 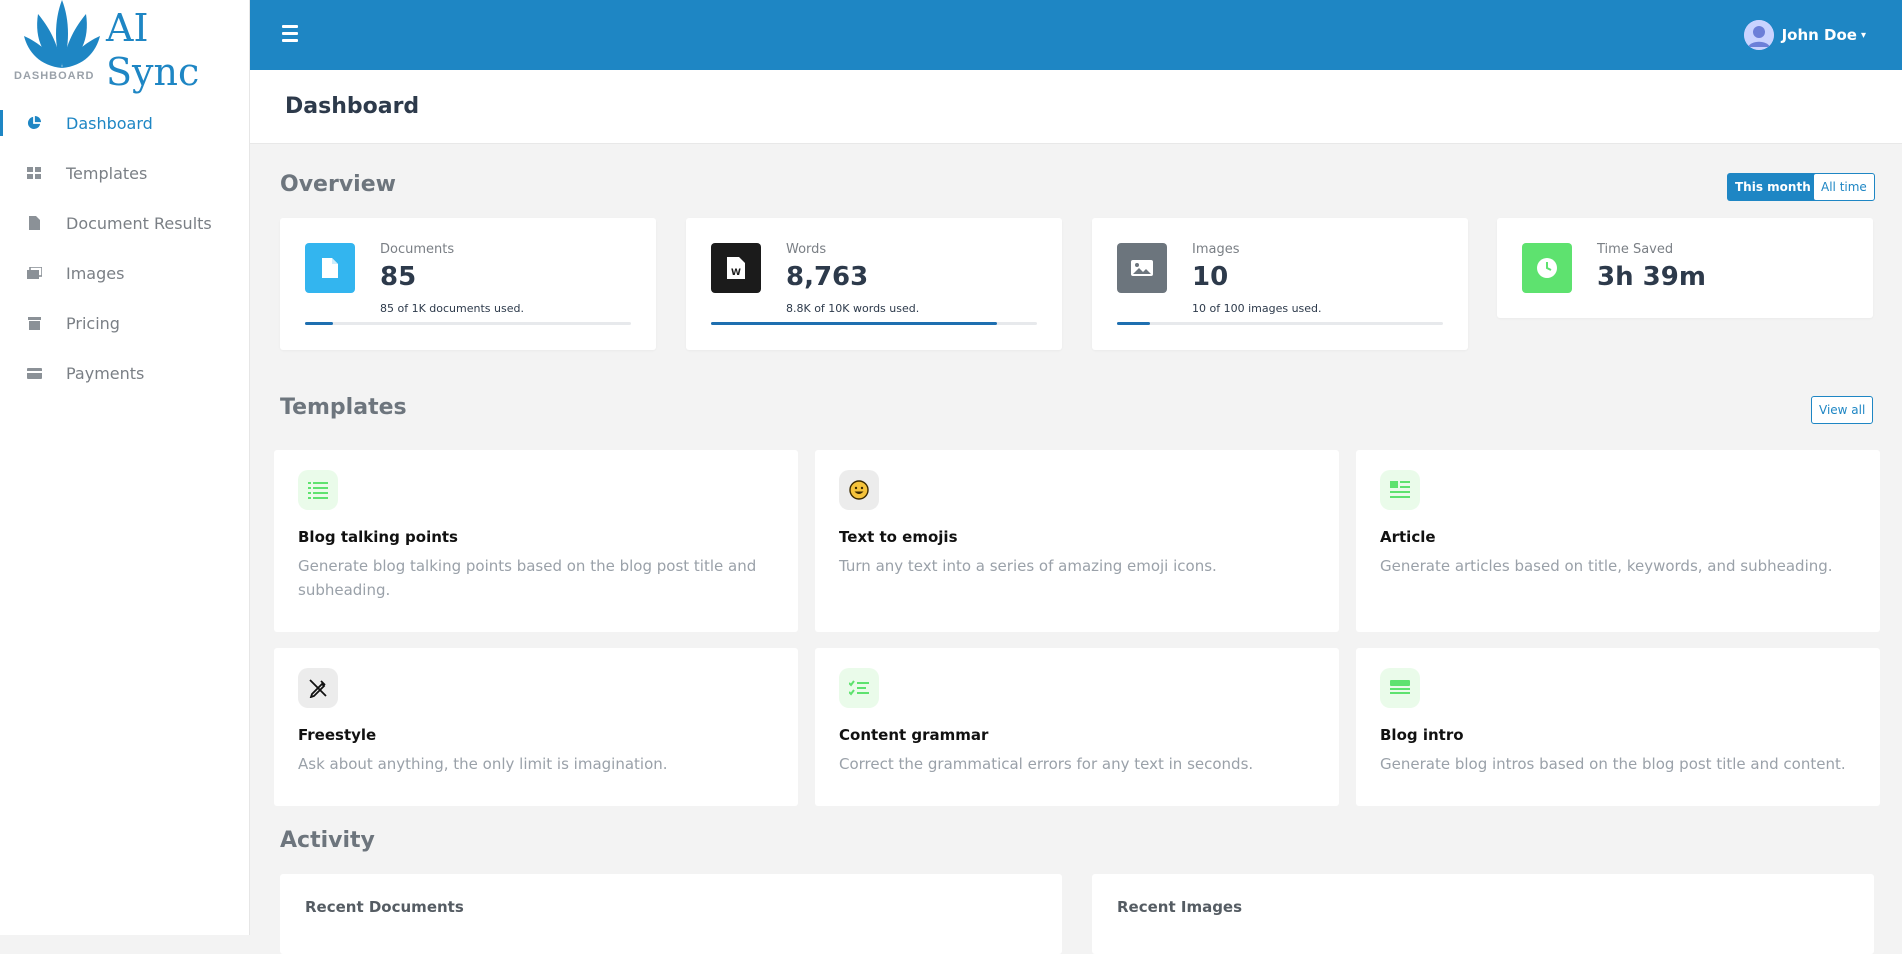 I want to click on sidebar-item-templates: Templates, so click(x=125, y=173).